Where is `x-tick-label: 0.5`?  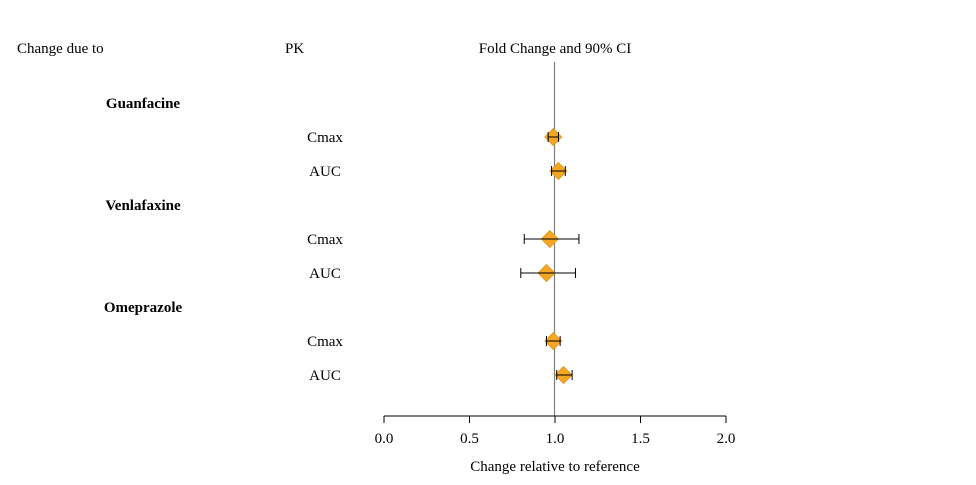 x-tick-label: 0.5 is located at coordinates (469, 439).